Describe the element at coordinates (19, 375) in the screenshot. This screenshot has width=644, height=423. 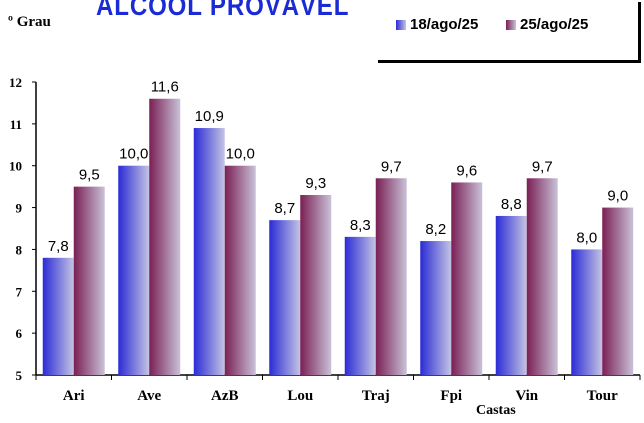
I see `y-tick-label: 5` at that location.